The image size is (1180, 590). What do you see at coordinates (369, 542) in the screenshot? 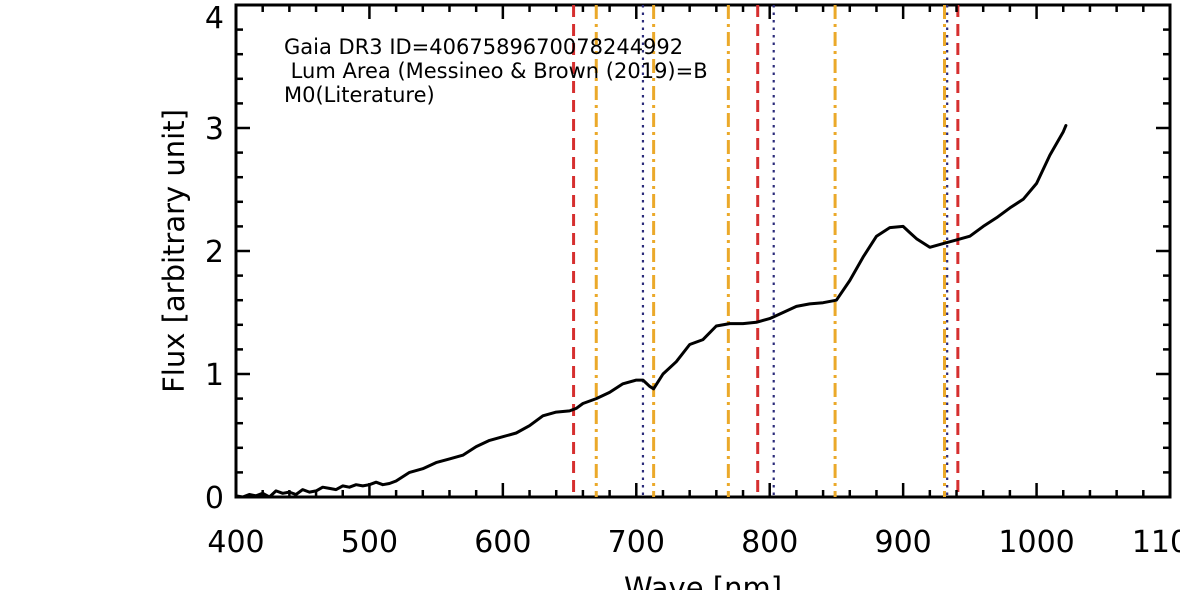
I see `x-tick-label: 500` at bounding box center [369, 542].